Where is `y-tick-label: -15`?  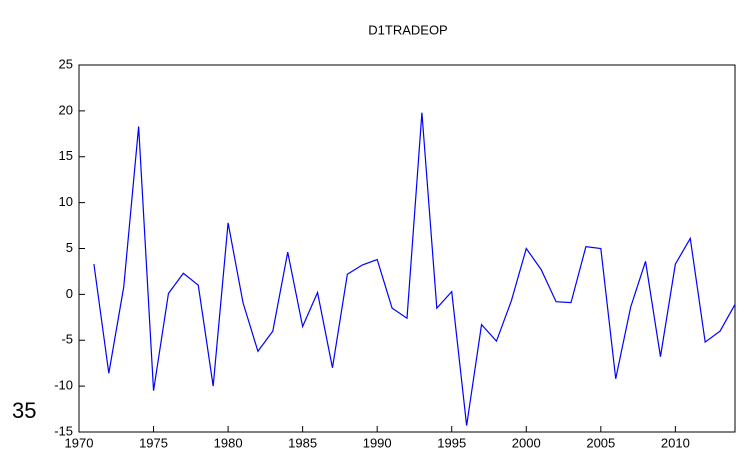 y-tick-label: -15 is located at coordinates (63, 430).